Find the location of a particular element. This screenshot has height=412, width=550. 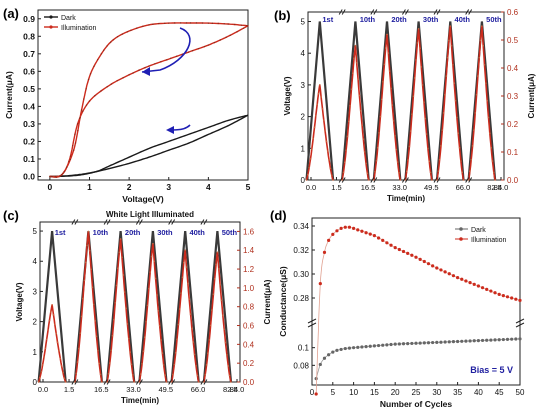

series-dark-sweep-down is located at coordinates (149, 146).